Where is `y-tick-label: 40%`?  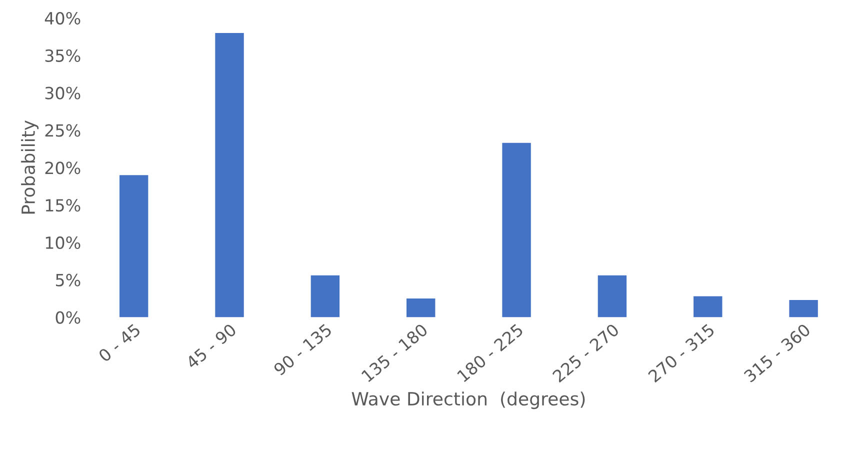
y-tick-label: 40% is located at coordinates (62, 18).